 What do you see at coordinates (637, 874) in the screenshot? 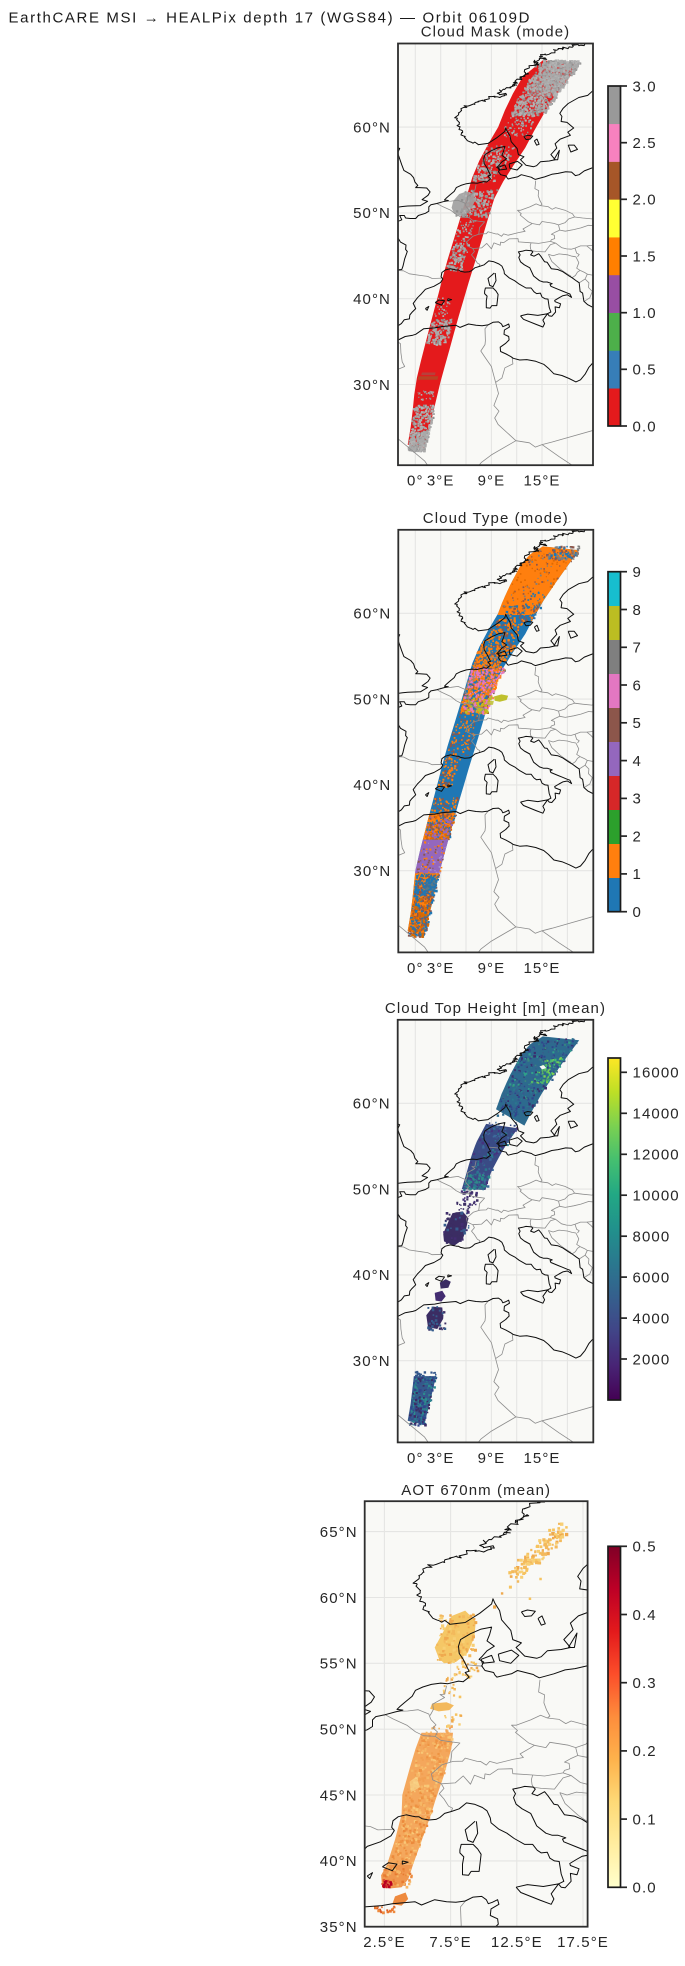
I see `svg-text: 1` at bounding box center [637, 874].